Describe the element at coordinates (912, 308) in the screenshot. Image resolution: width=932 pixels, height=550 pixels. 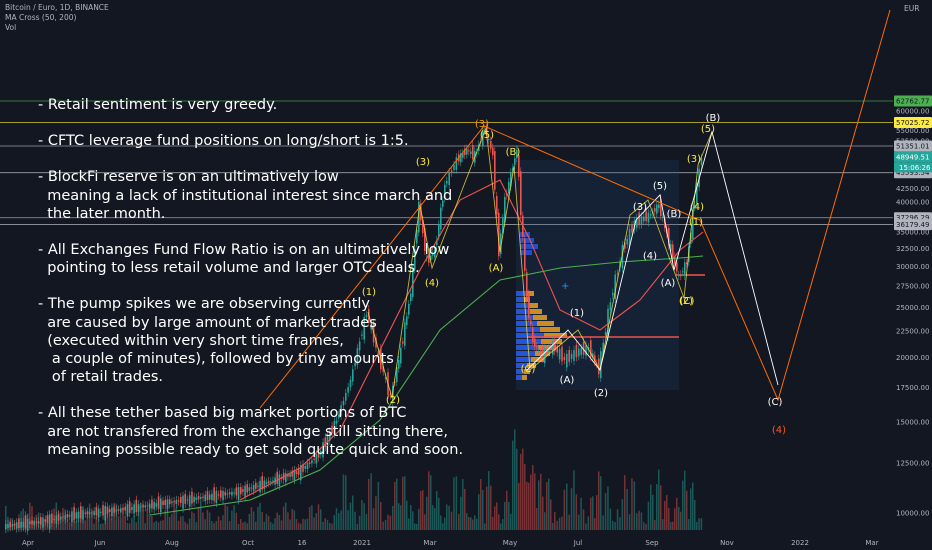
I see `y-tick-label: 25000.00` at that location.